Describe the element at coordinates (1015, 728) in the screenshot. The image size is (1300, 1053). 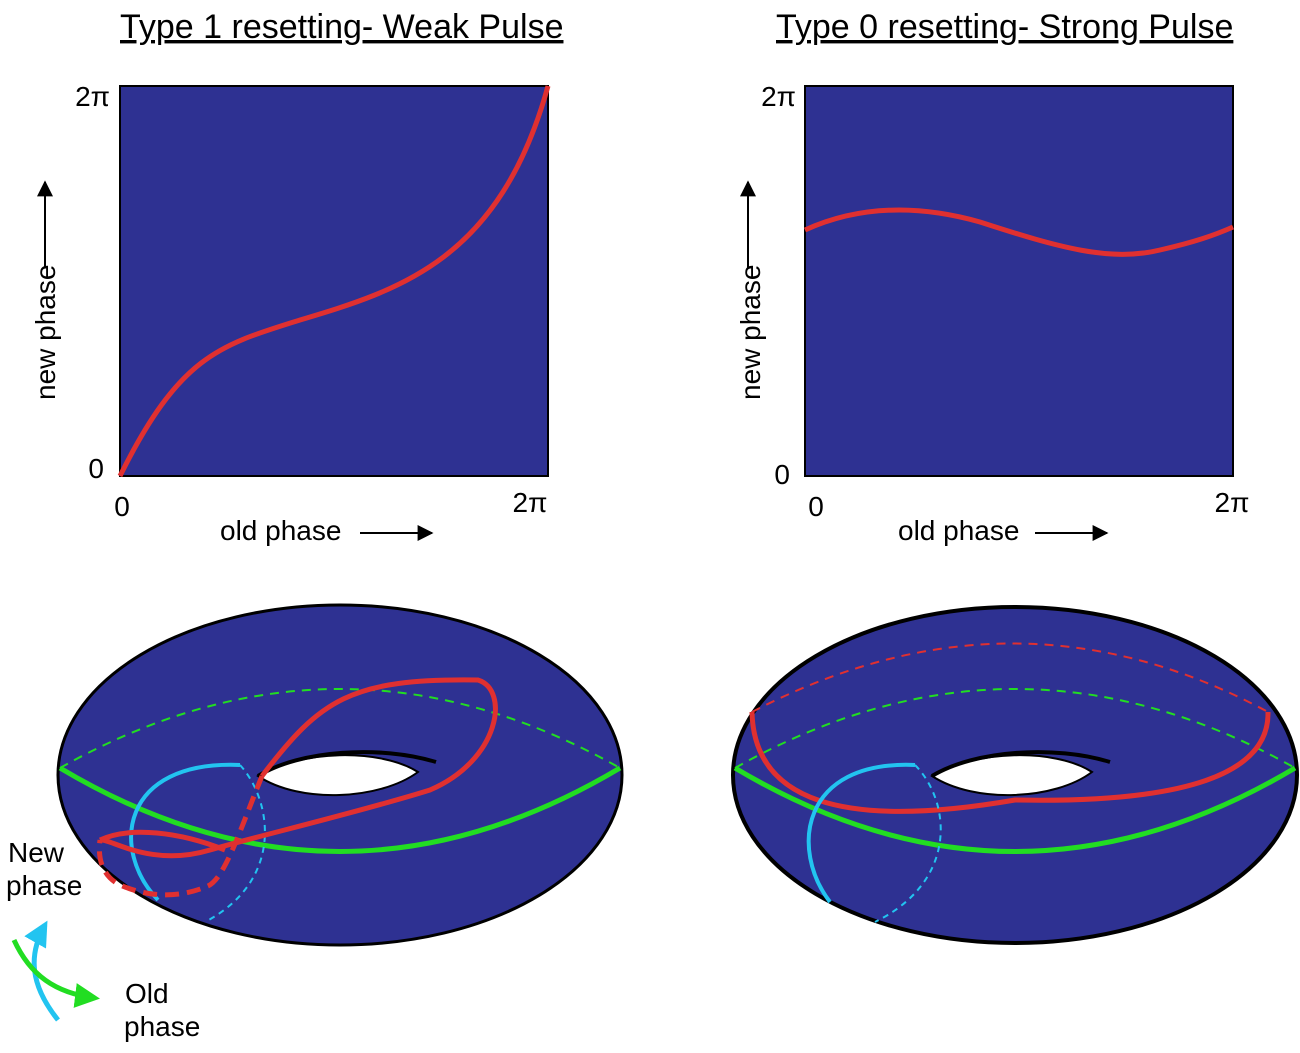
I see `right-old-phase-circle-back` at that location.